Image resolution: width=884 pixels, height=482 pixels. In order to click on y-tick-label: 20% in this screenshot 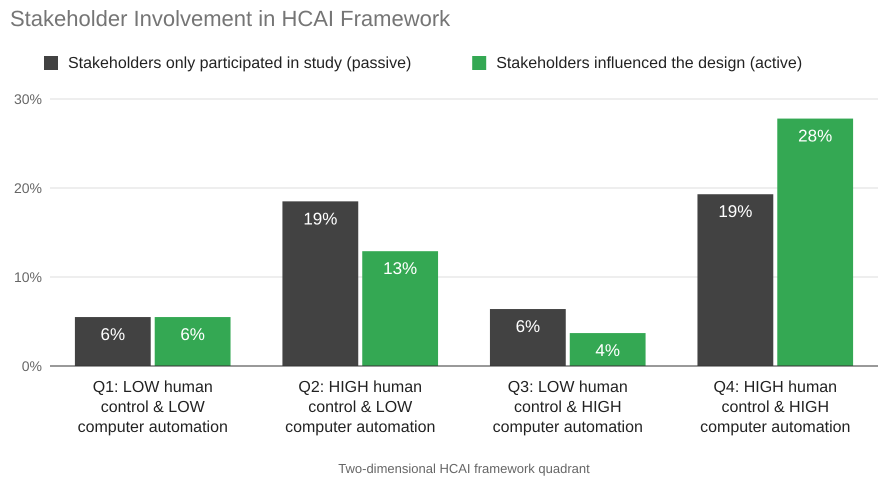, I will do `click(28, 188)`.